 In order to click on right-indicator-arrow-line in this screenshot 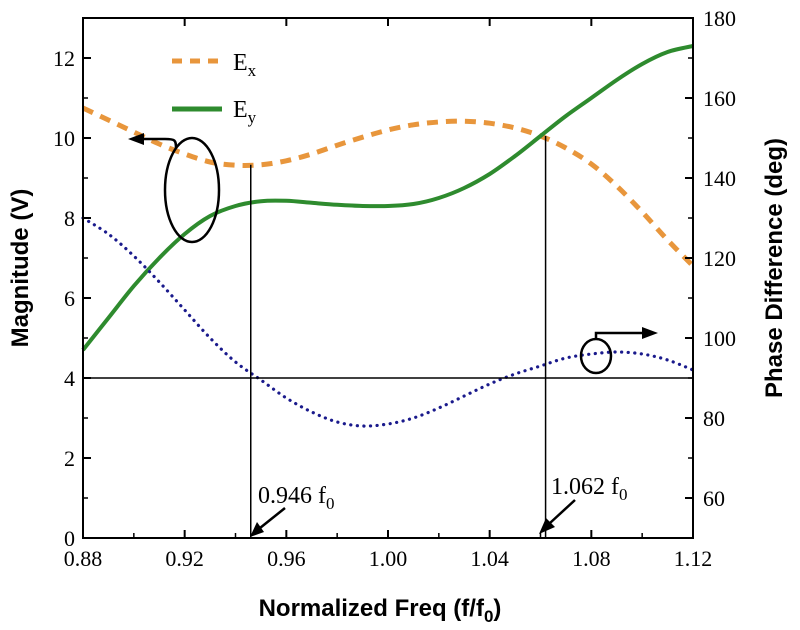, I will do `click(618, 335)`.